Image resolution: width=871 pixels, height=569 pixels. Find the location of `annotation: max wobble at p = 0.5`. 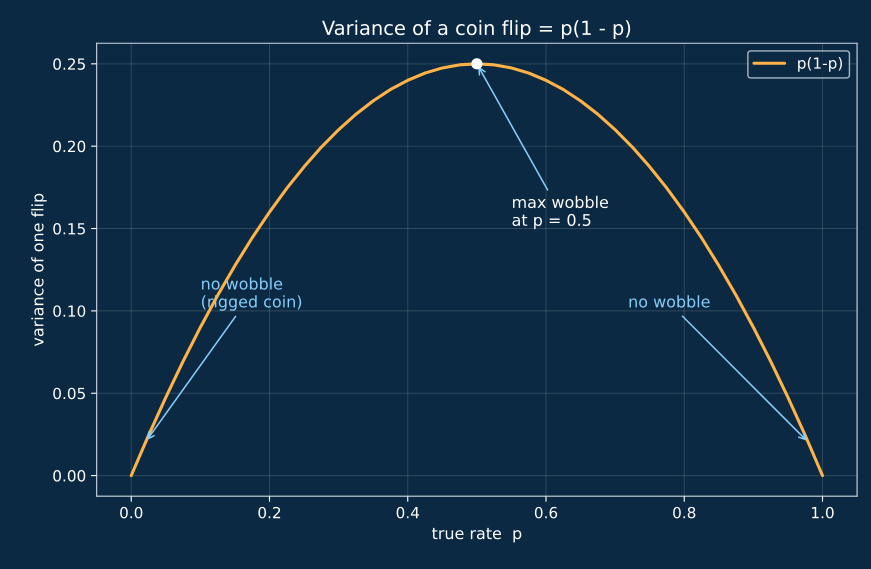

annotation: max wobble at p = 0.5 is located at coordinates (560, 213).